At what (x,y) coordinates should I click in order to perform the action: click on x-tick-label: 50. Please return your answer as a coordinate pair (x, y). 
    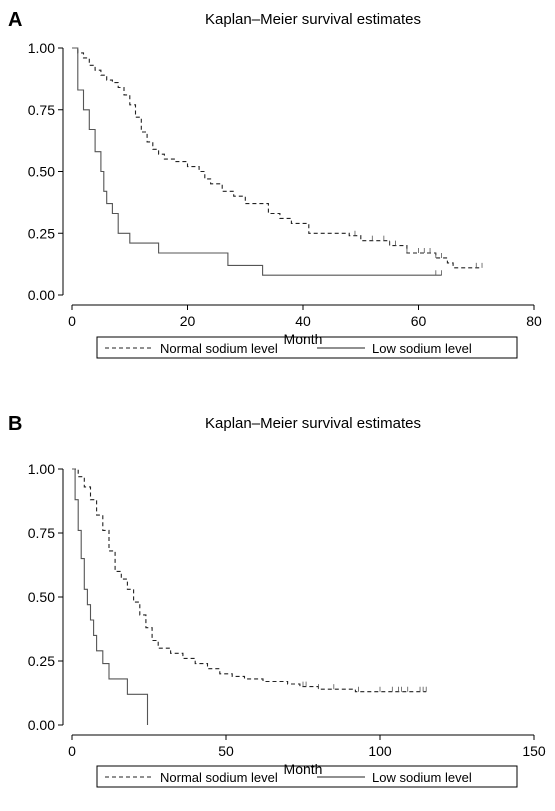
    Looking at the image, I should click on (226, 751).